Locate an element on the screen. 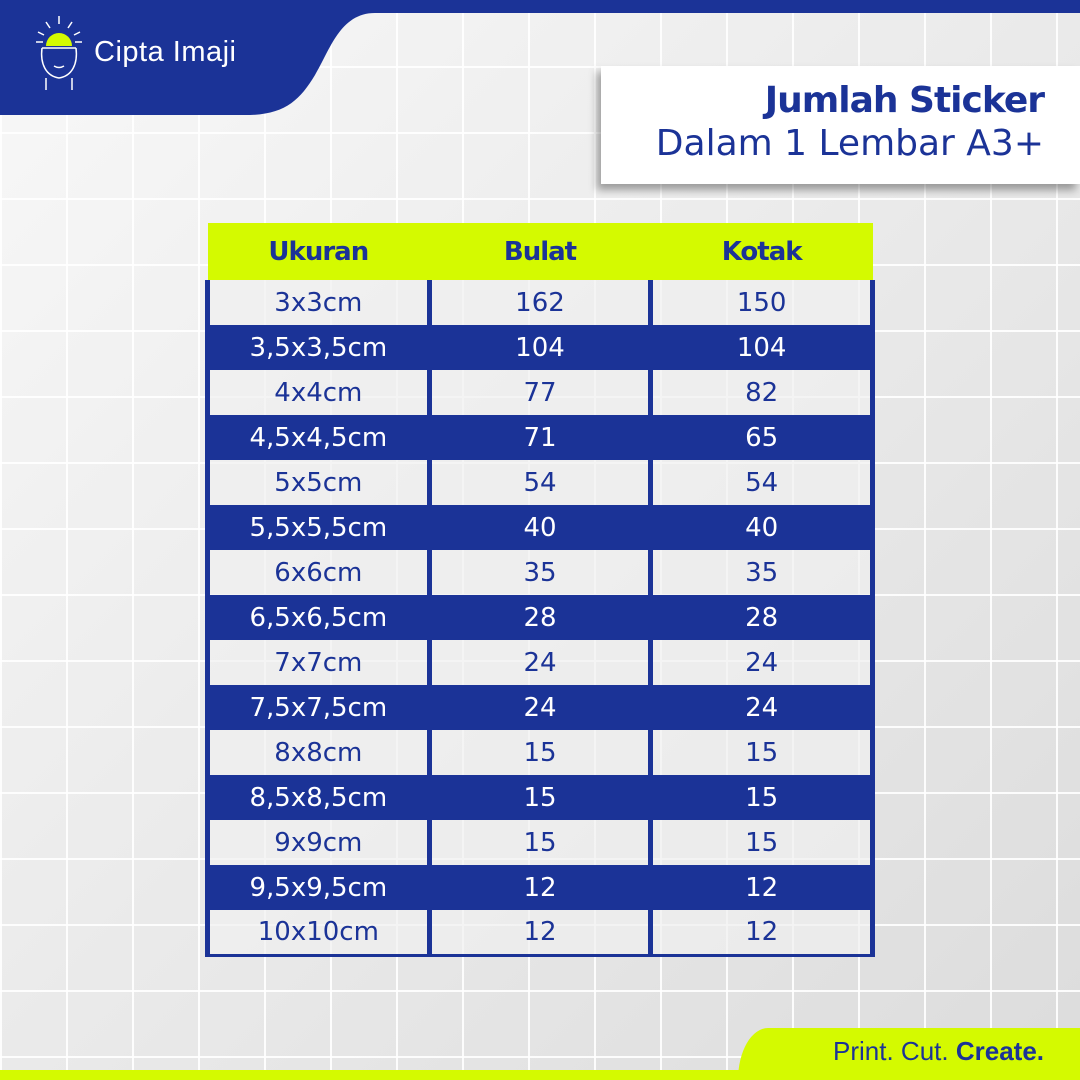  table-row: 10x10cm 12 12 is located at coordinates (540, 933).